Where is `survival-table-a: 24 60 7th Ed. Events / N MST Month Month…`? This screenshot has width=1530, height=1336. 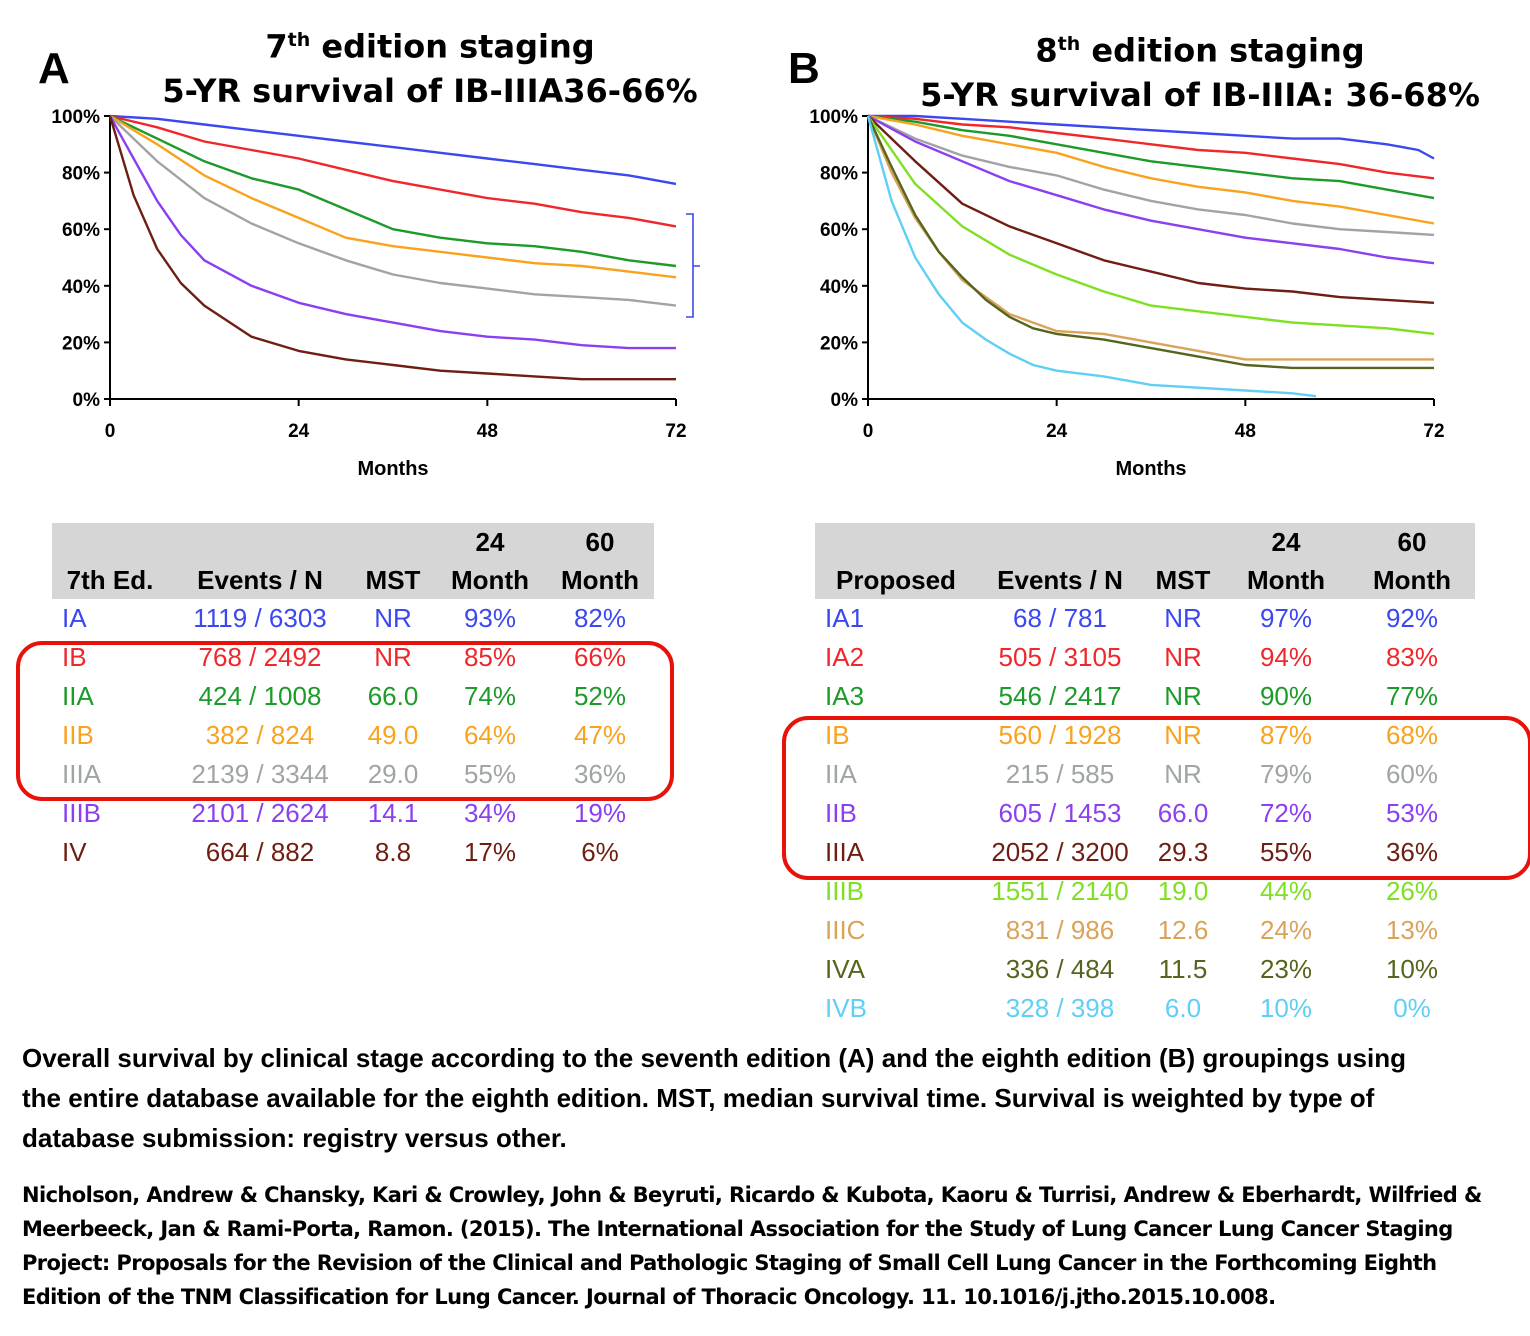
survival-table-a: 24 60 7th Ed. Events / N MST Month Month… is located at coordinates (353, 697).